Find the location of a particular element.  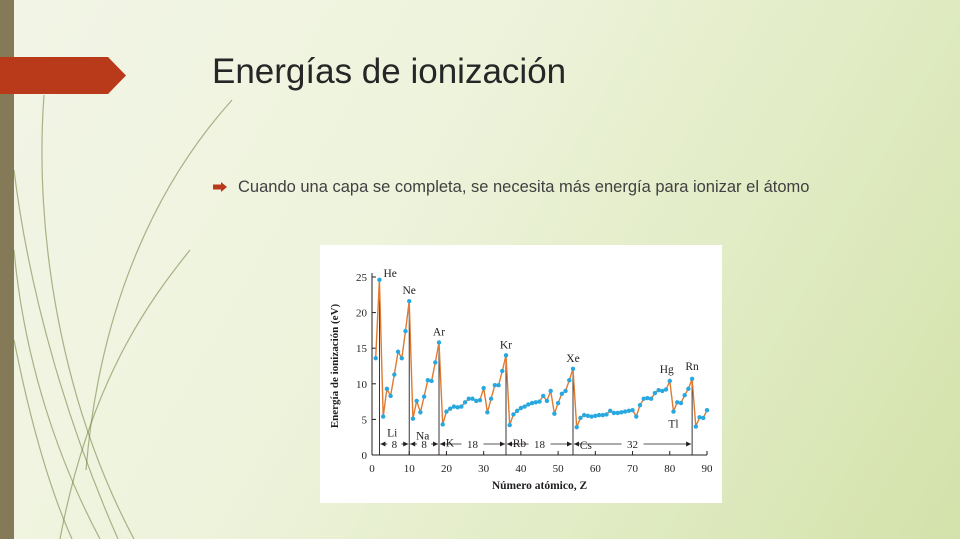

period-span-label: 32 is located at coordinates (632, 445).